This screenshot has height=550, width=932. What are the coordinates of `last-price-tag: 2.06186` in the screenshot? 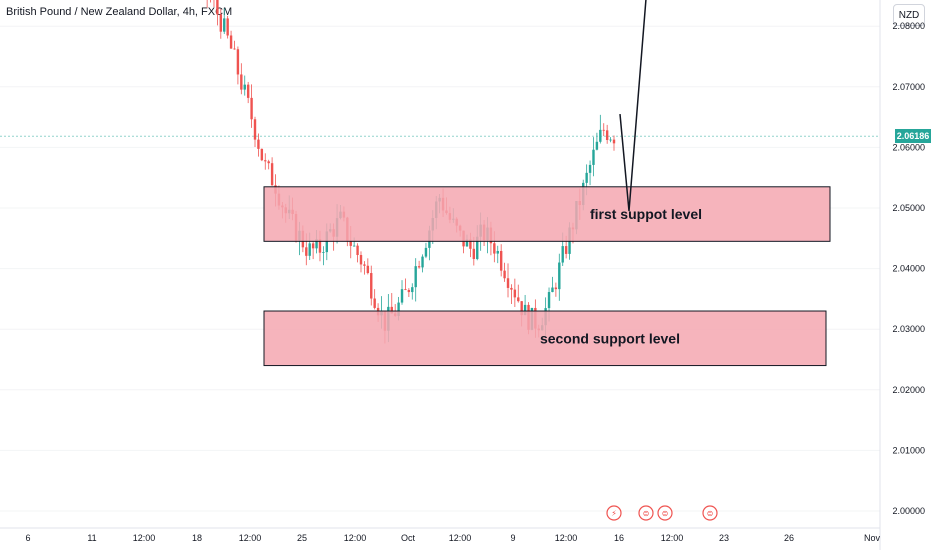 It's located at (913, 136).